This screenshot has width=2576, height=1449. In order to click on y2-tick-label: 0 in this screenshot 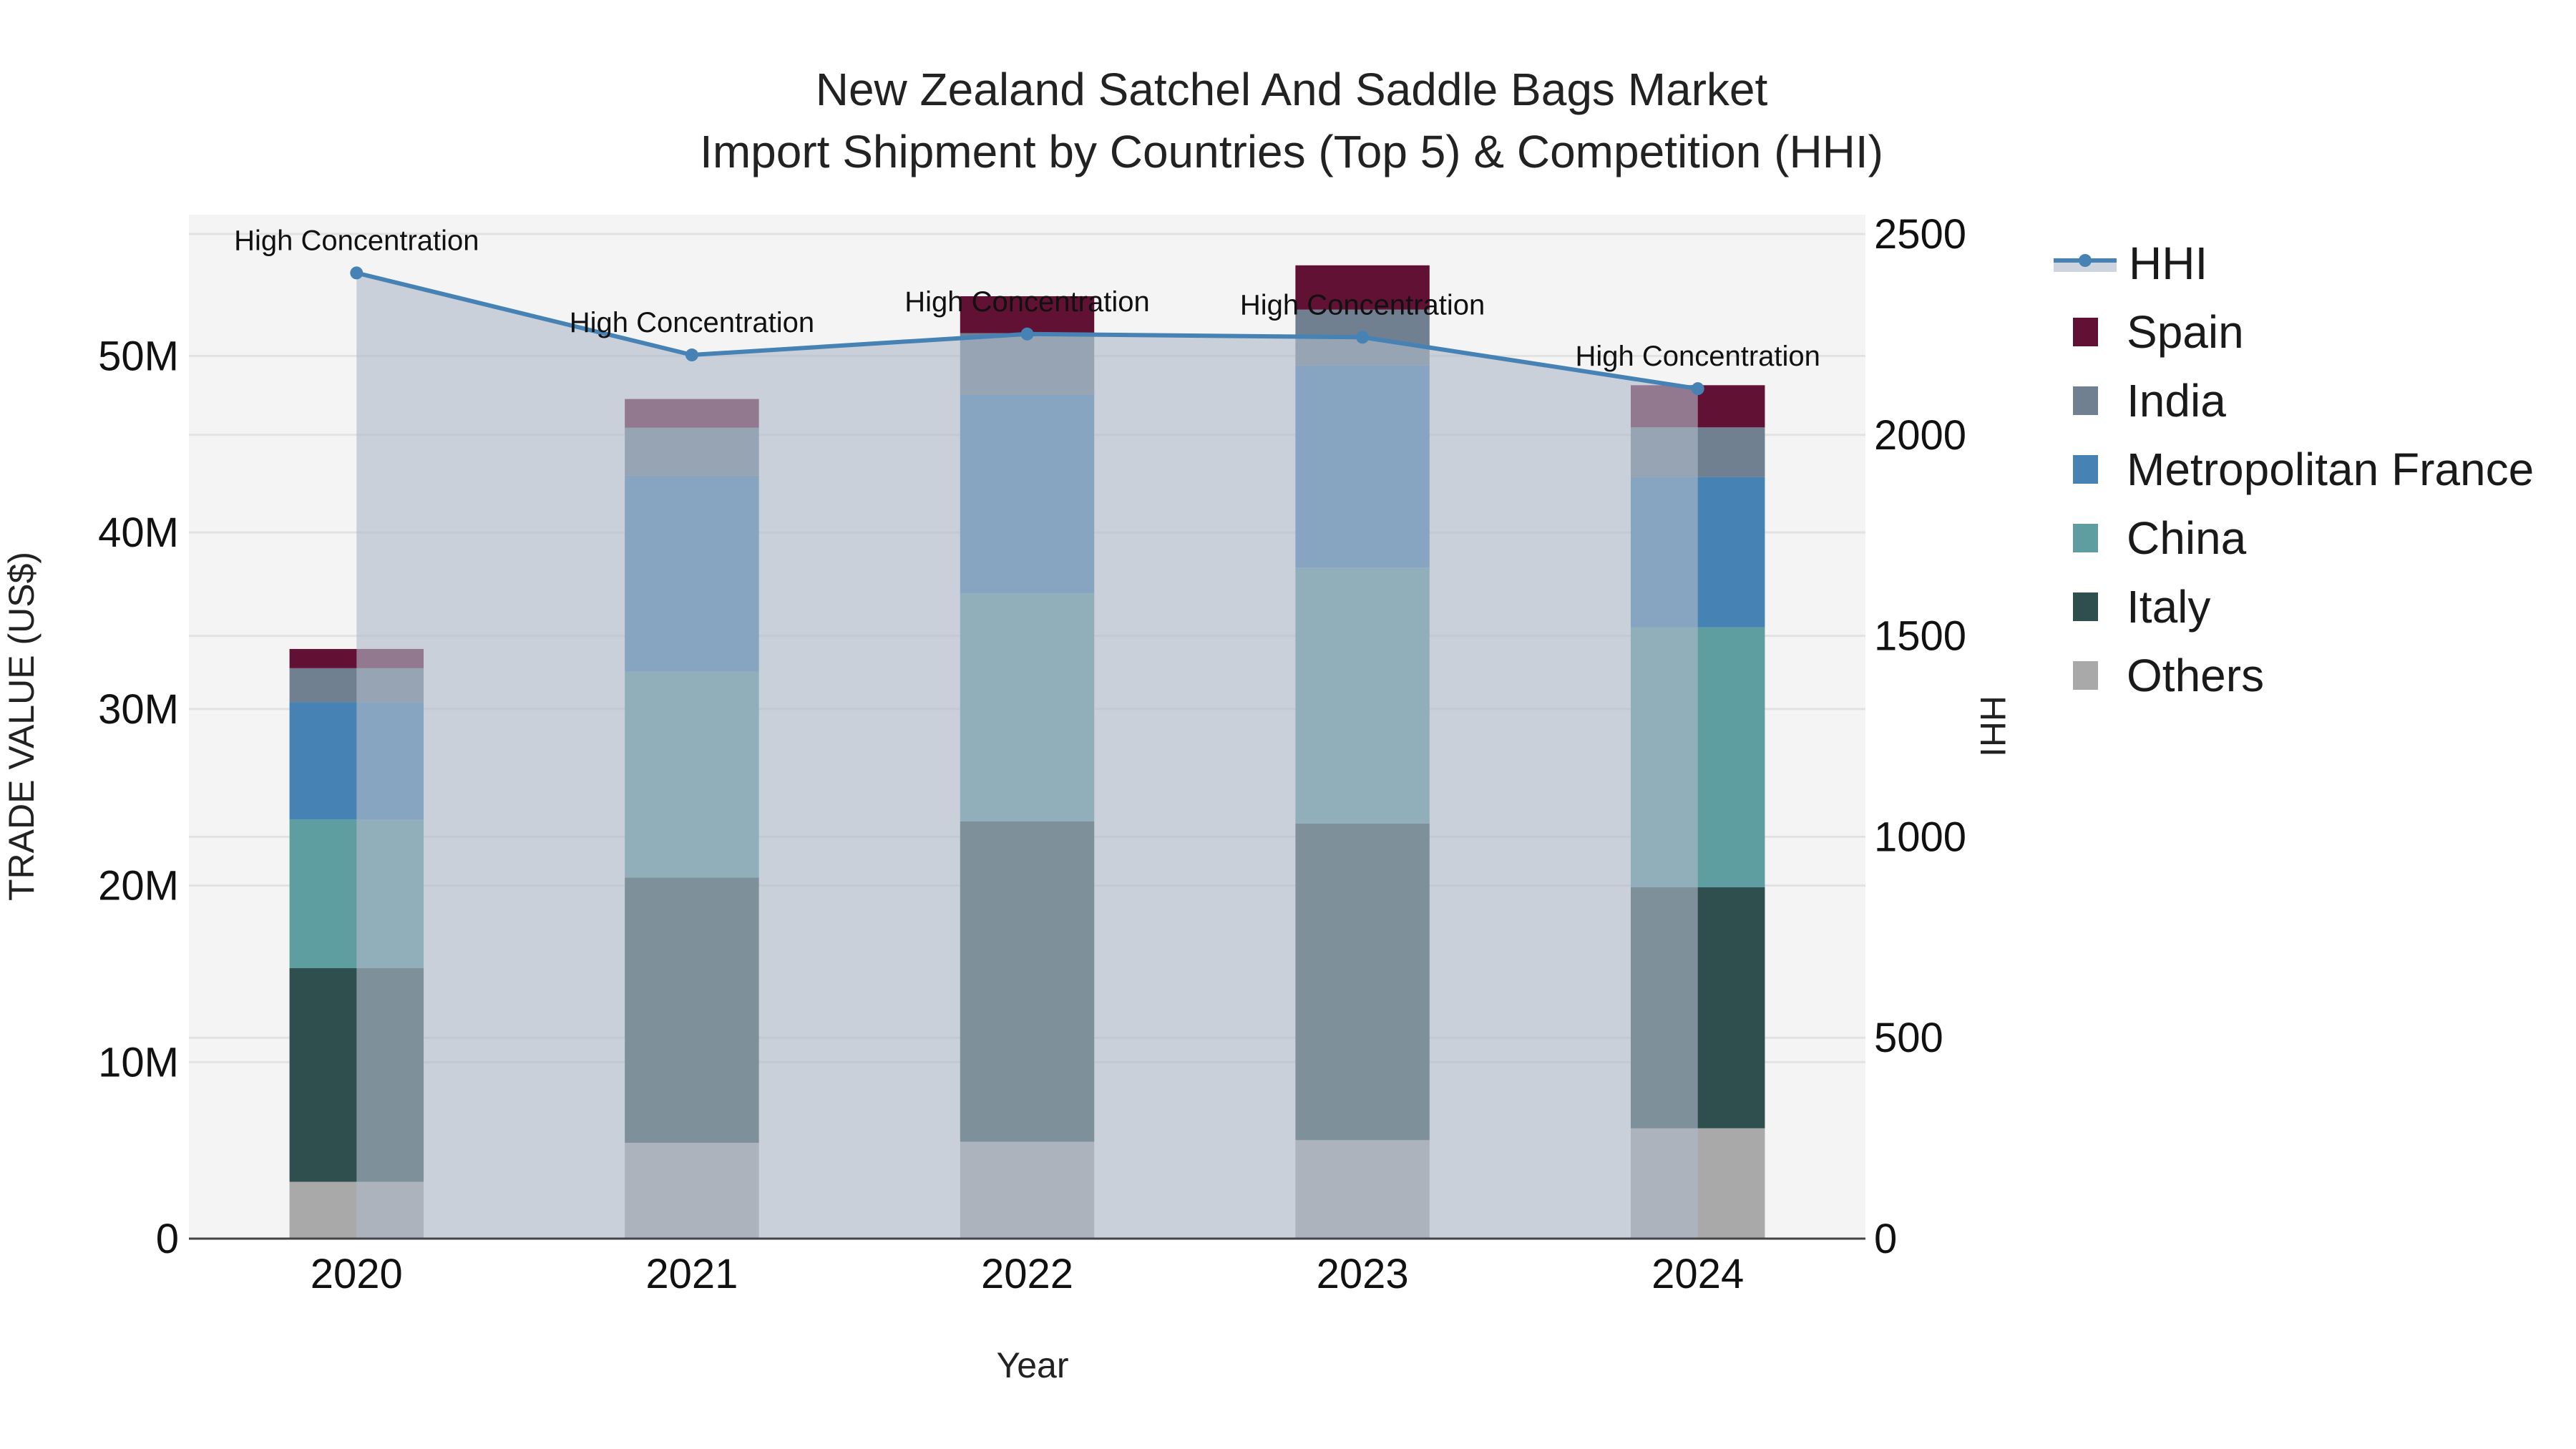, I will do `click(1885, 1239)`.